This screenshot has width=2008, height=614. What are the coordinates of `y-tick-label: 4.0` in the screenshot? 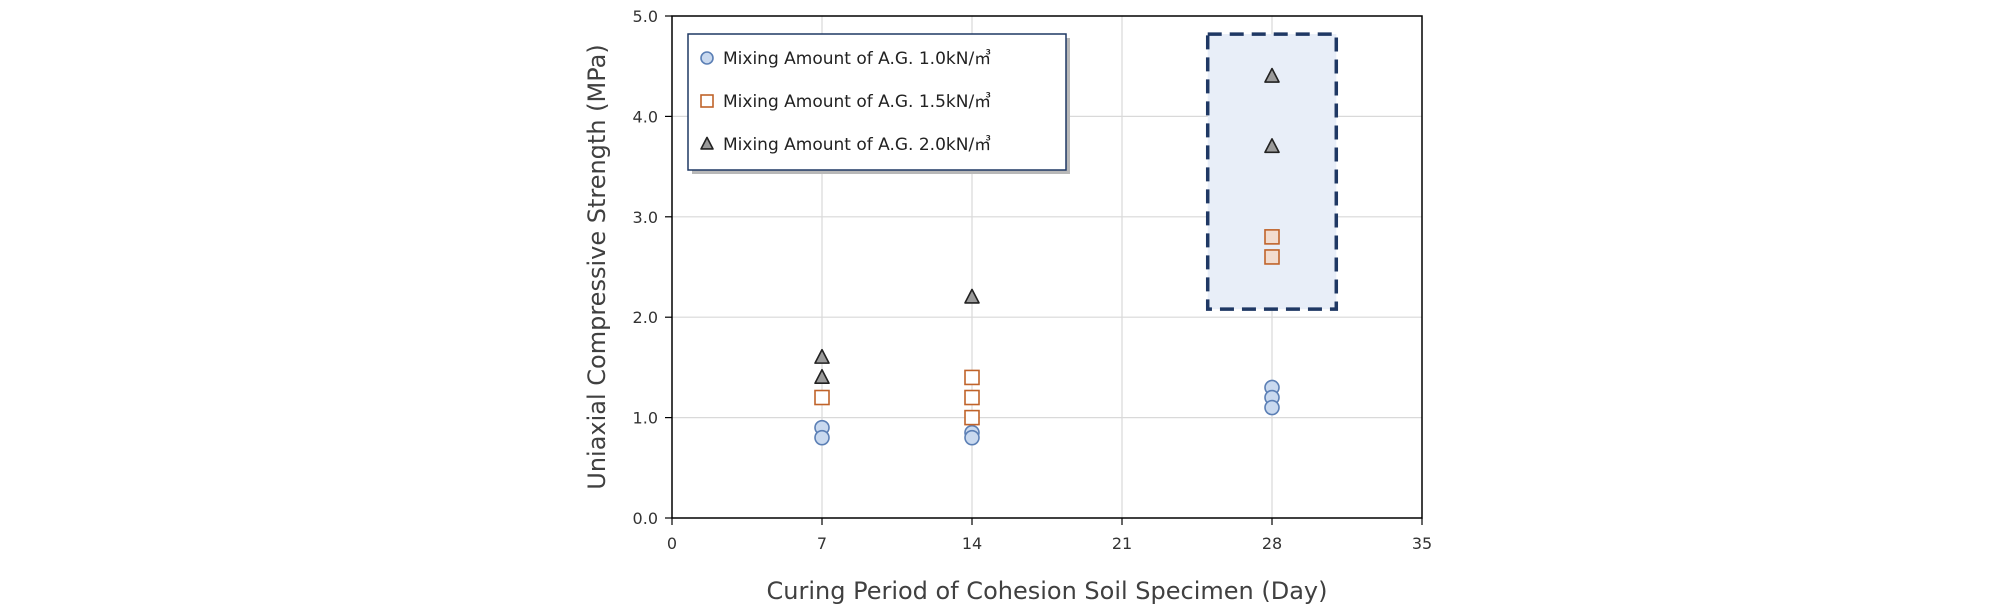 It's located at (645, 116).